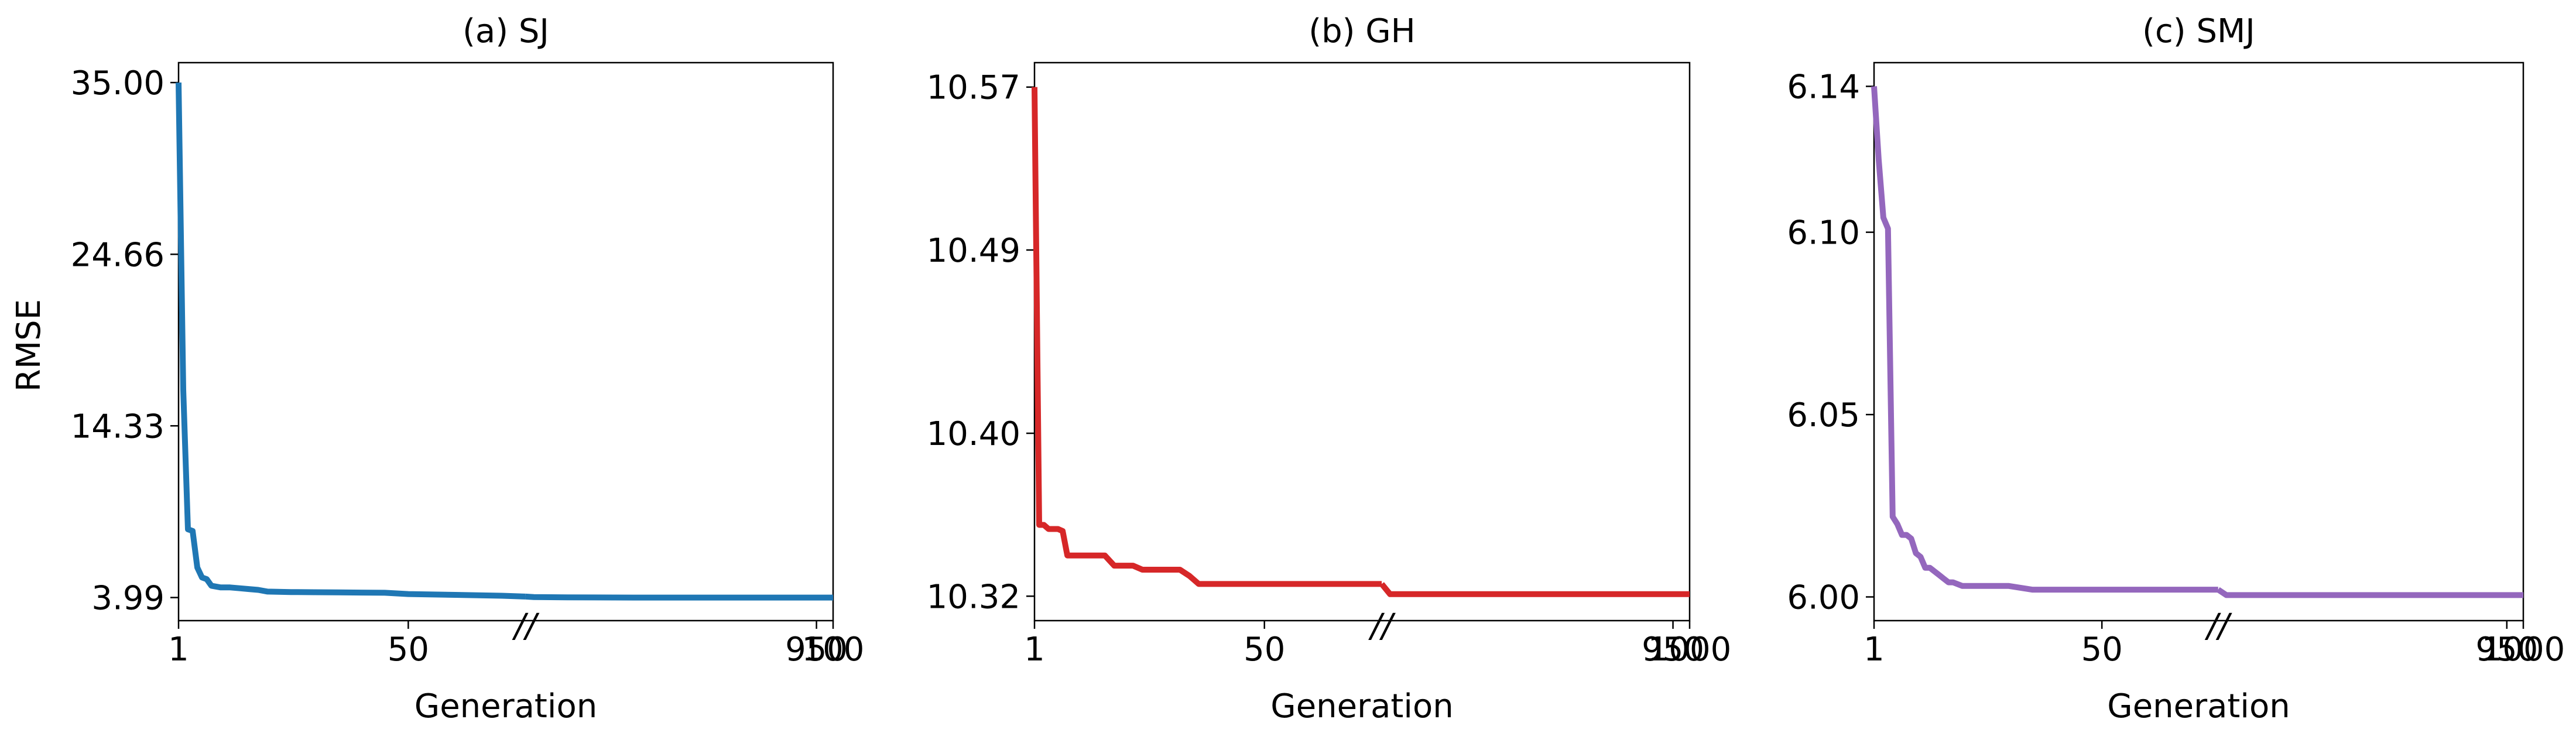 This screenshot has height=743, width=2576. I want to click on chart-title: (c) SMJ, so click(2198, 31).